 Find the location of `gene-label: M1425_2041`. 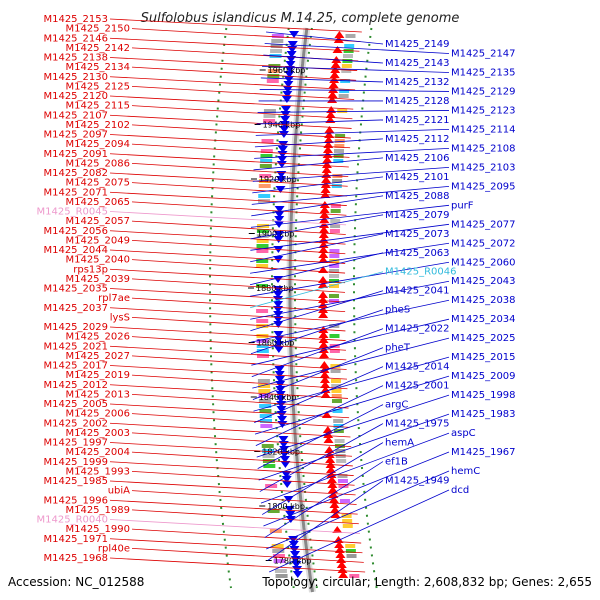

gene-label: M1425_2041 is located at coordinates (417, 291).